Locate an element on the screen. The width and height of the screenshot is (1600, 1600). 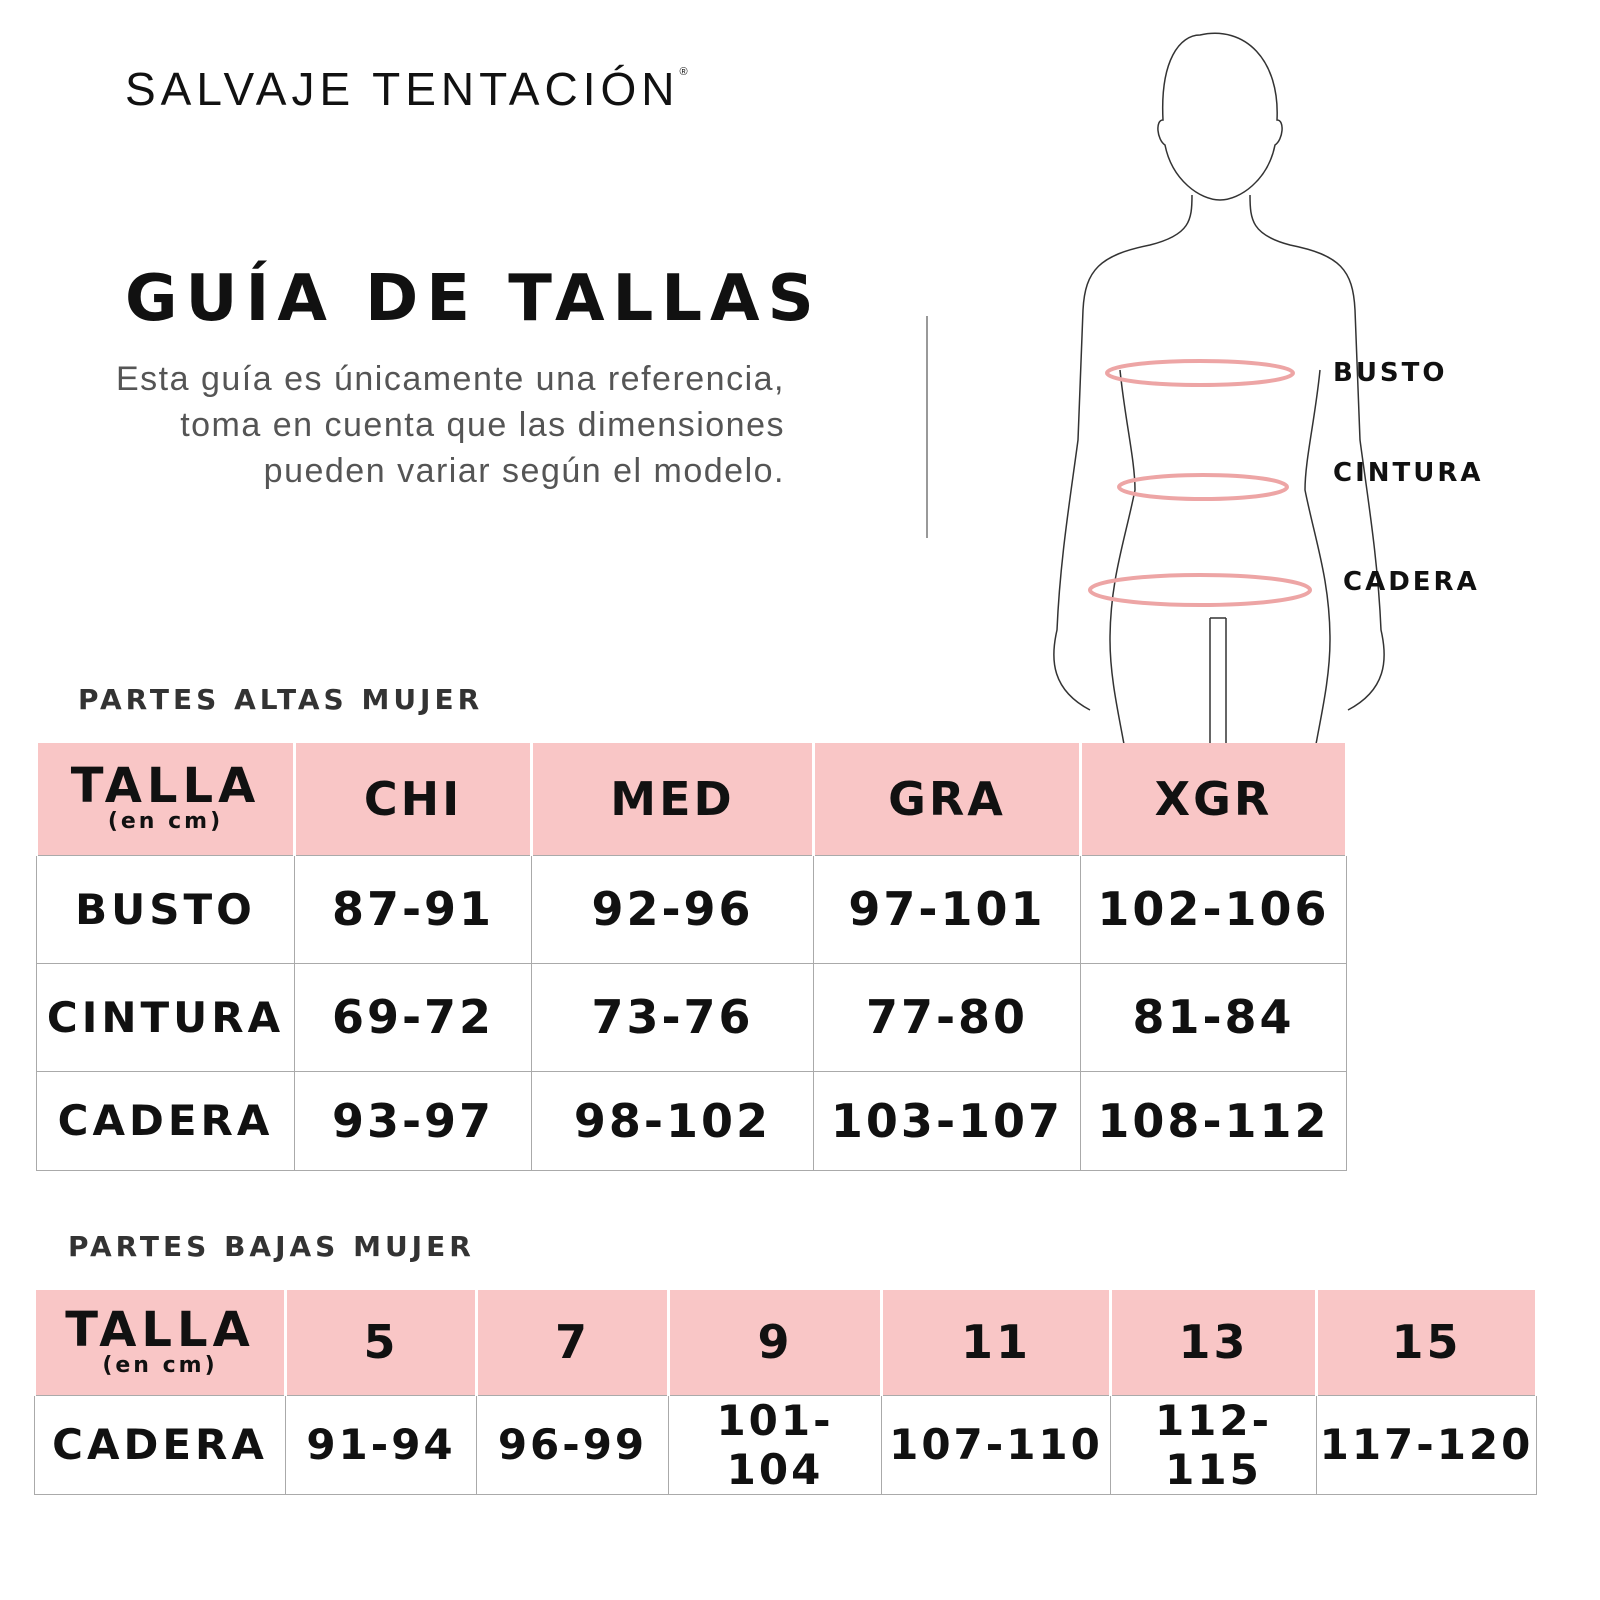
cell: 112-115 is located at coordinates (1213, 1444).